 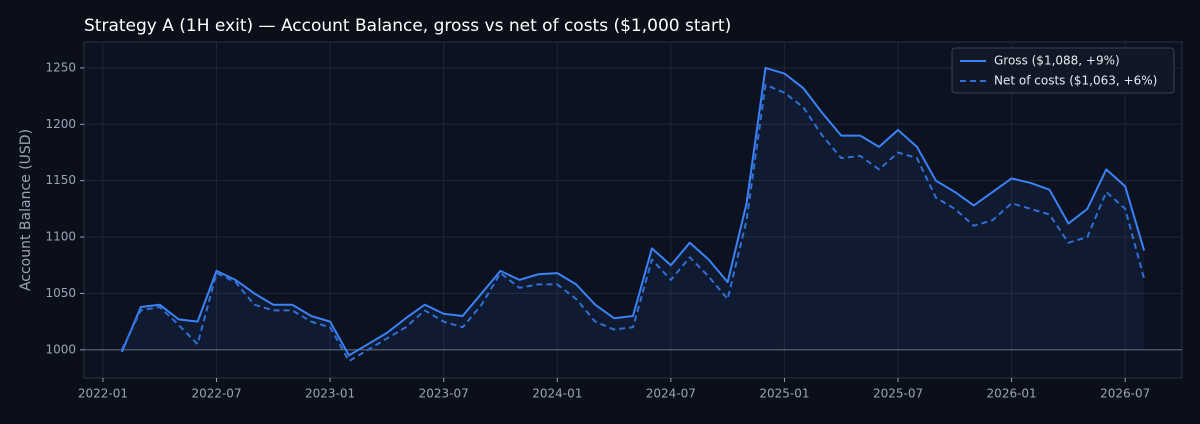 I want to click on y-tick-label: 1050, so click(x=60, y=293).